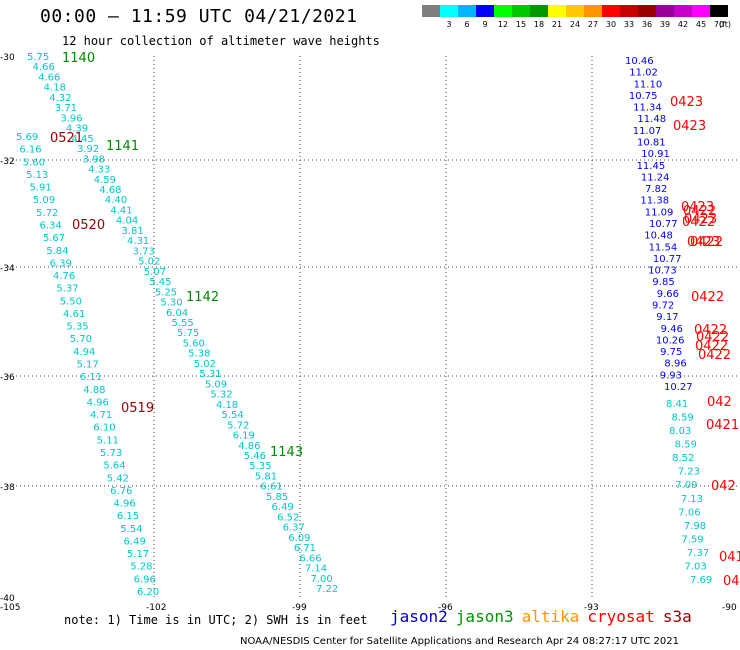 The image size is (740, 650). Describe the element at coordinates (81, 339) in the screenshot. I see `wave-height-label: 5.70` at that location.